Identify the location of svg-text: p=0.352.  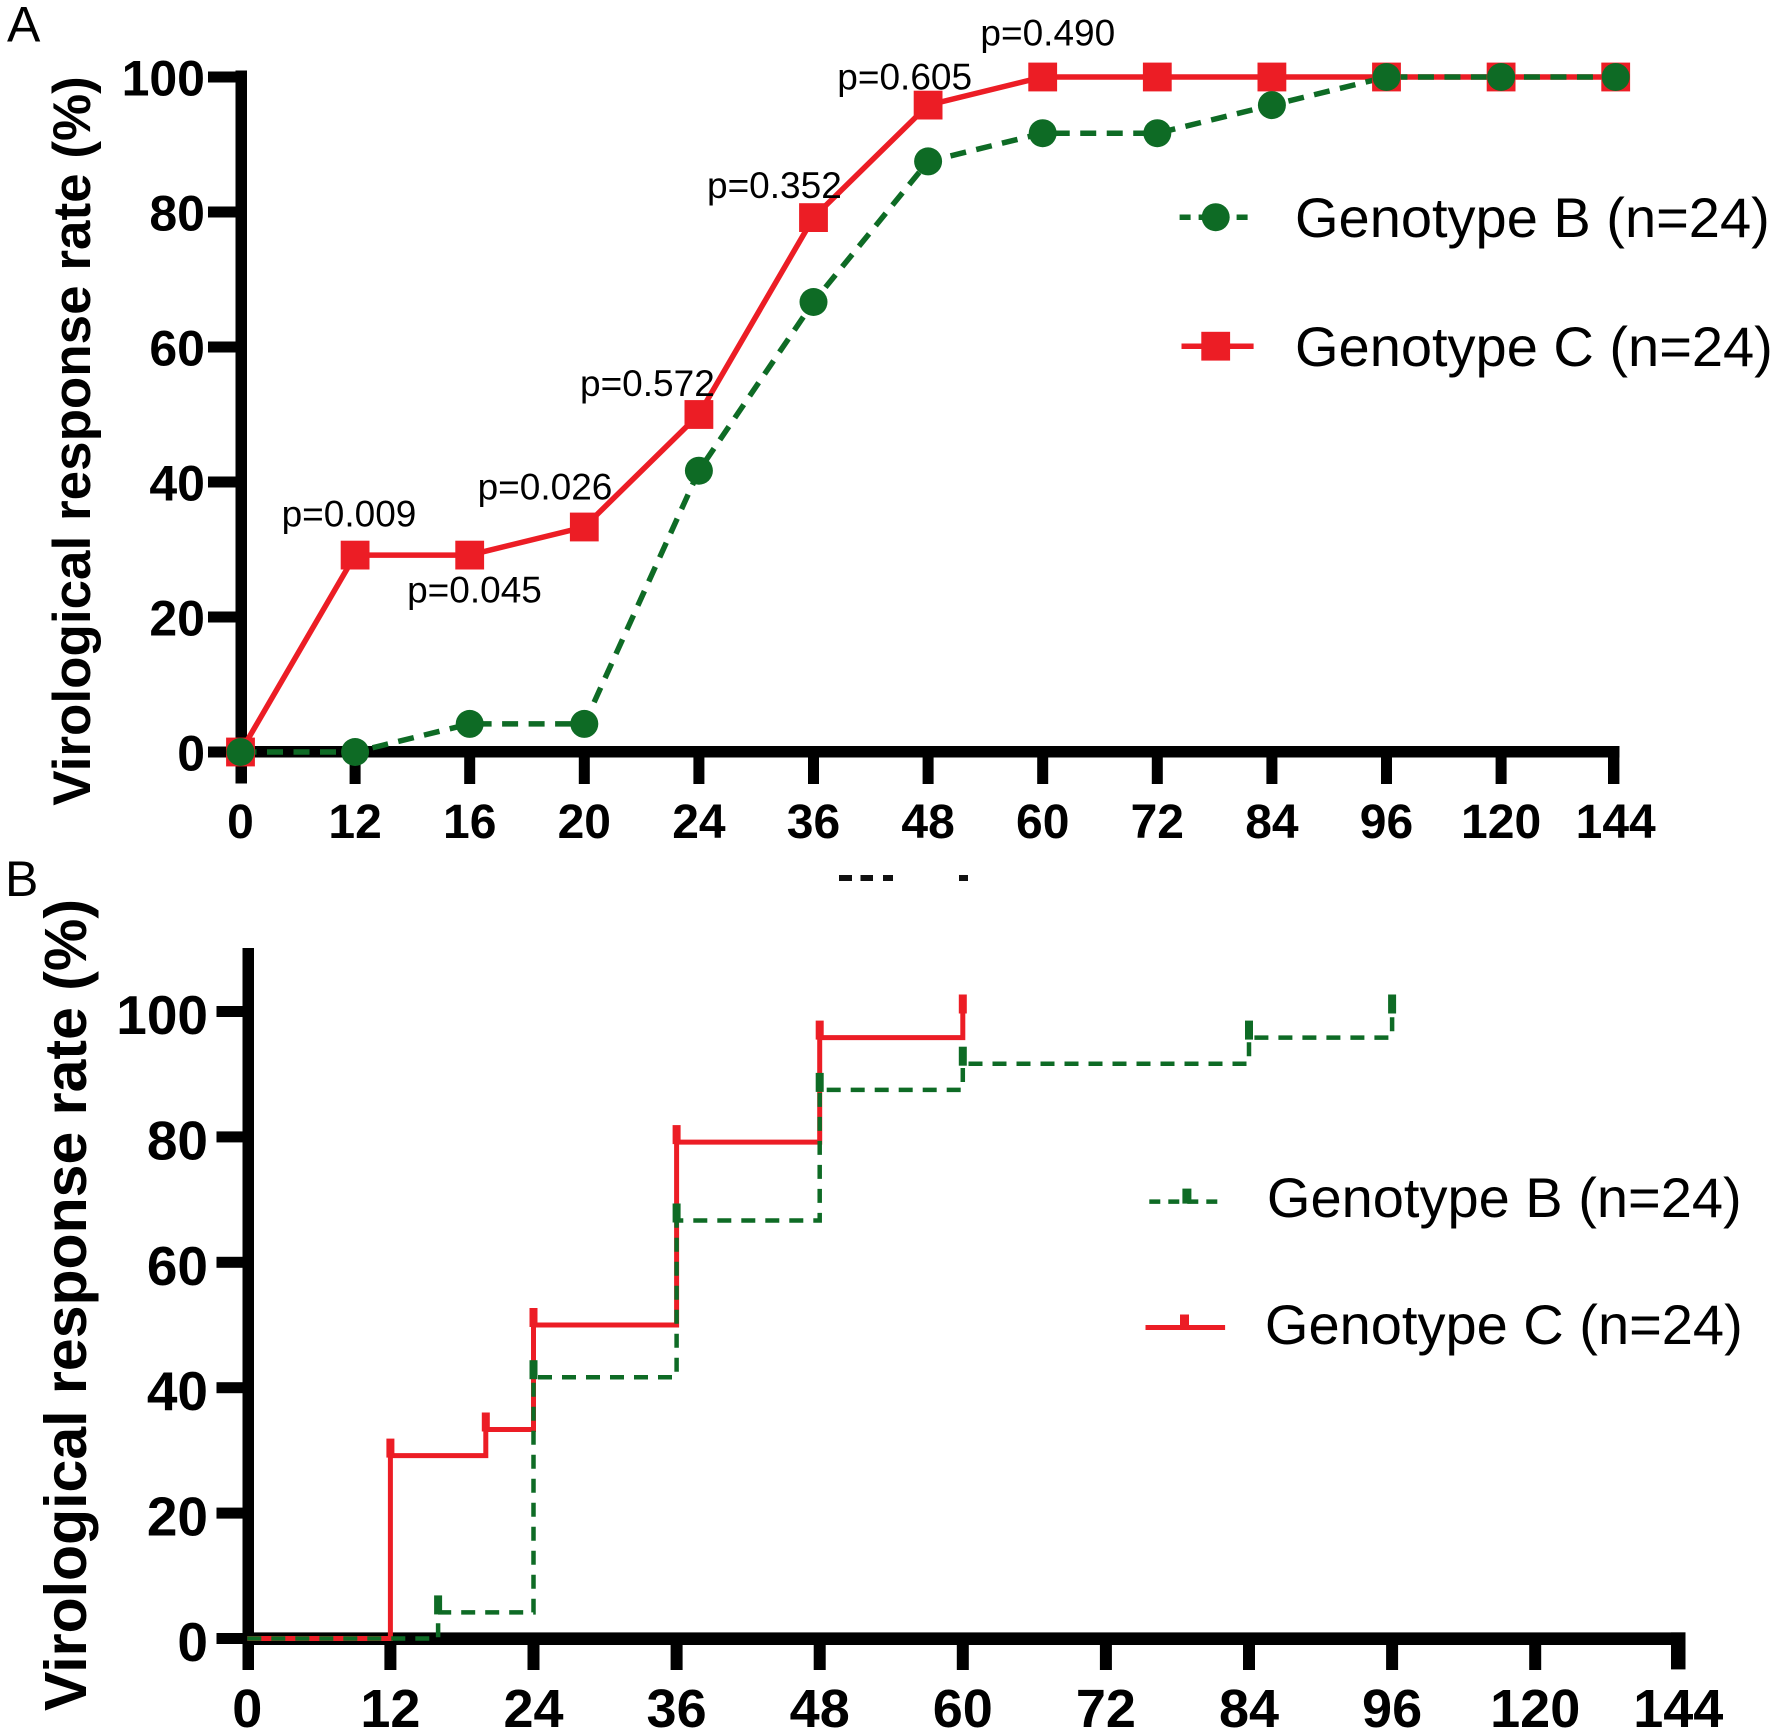
(774, 185).